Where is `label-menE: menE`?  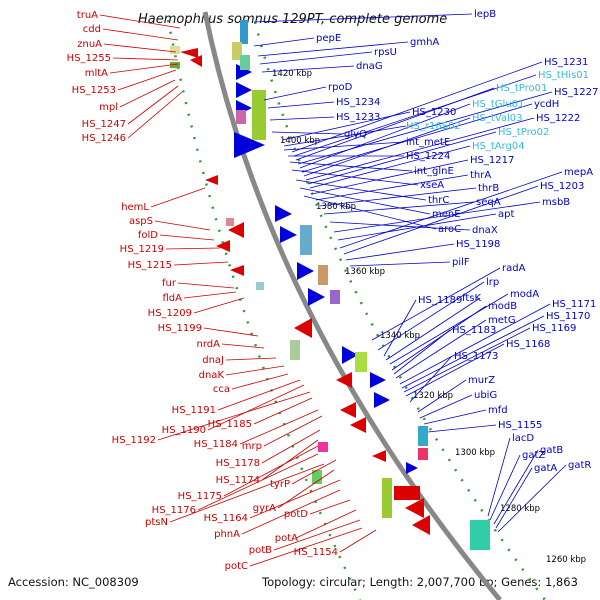 label-menE: menE is located at coordinates (446, 214).